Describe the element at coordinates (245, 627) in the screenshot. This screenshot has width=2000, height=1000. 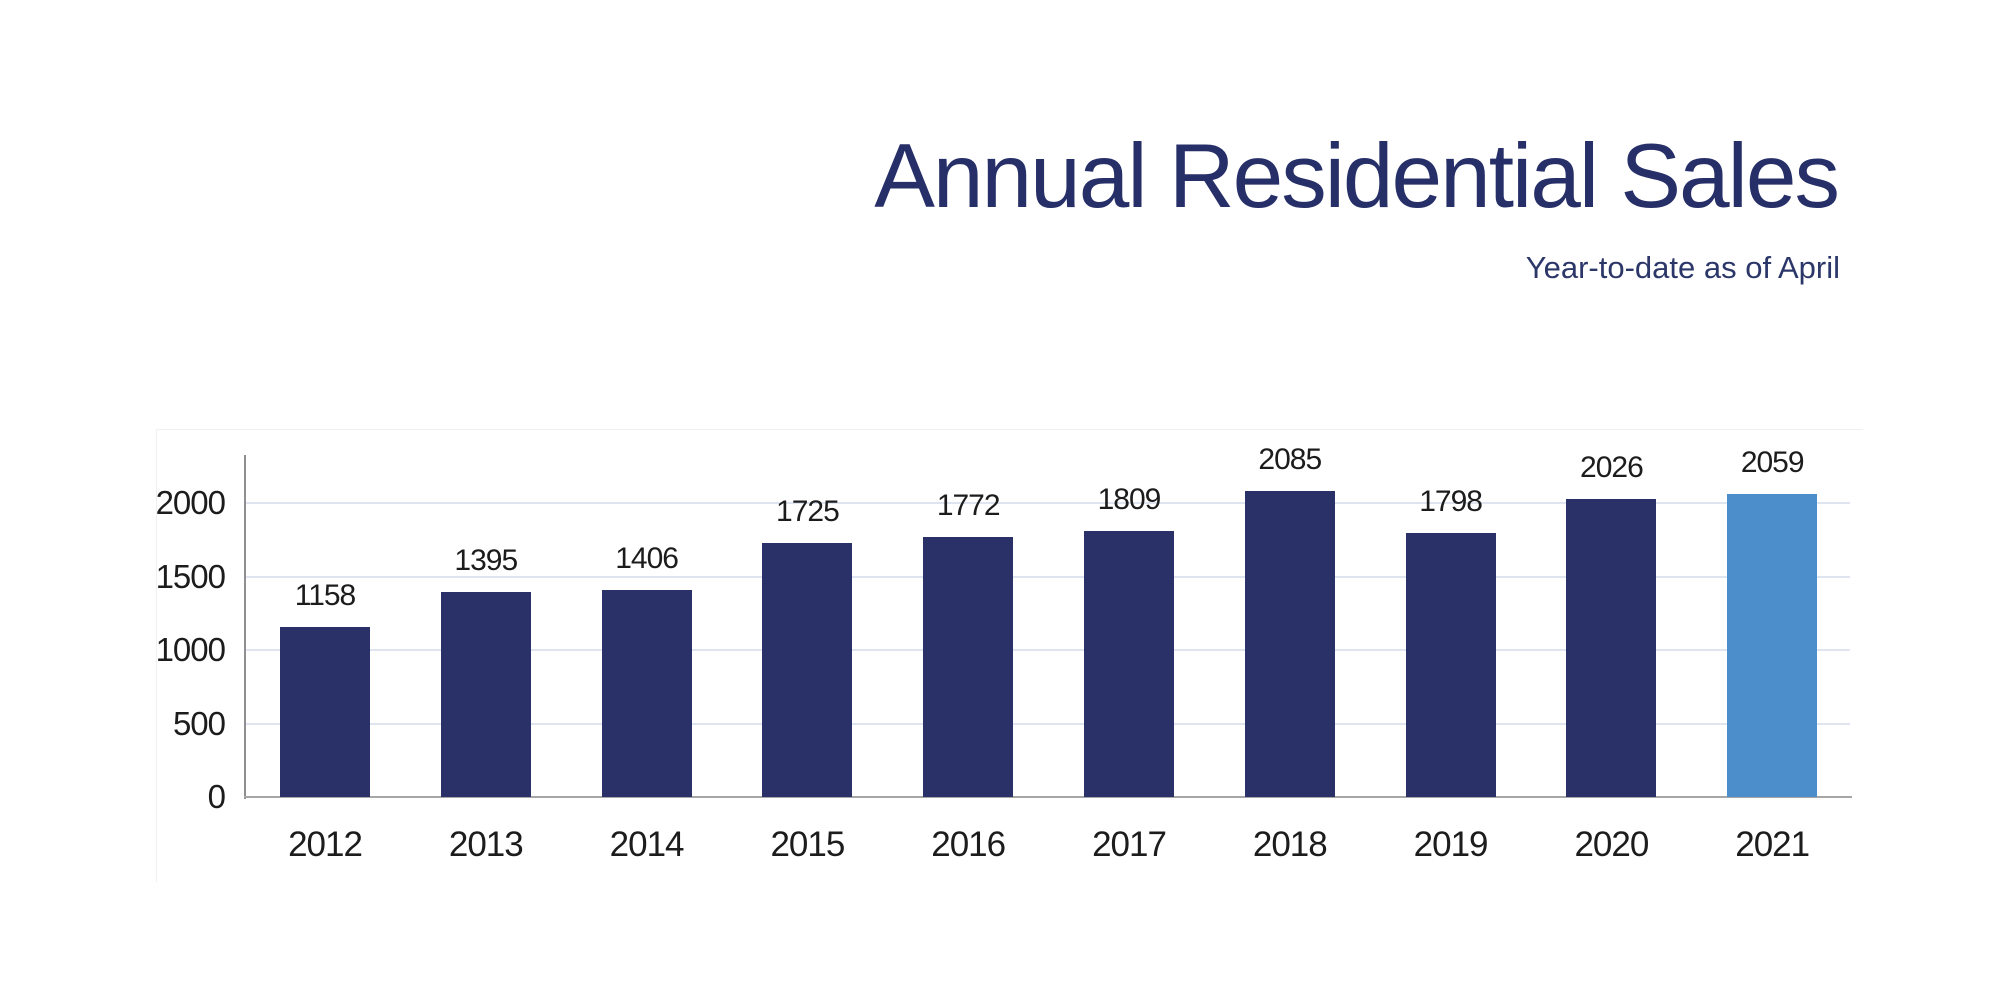
I see `y-axis-line` at that location.